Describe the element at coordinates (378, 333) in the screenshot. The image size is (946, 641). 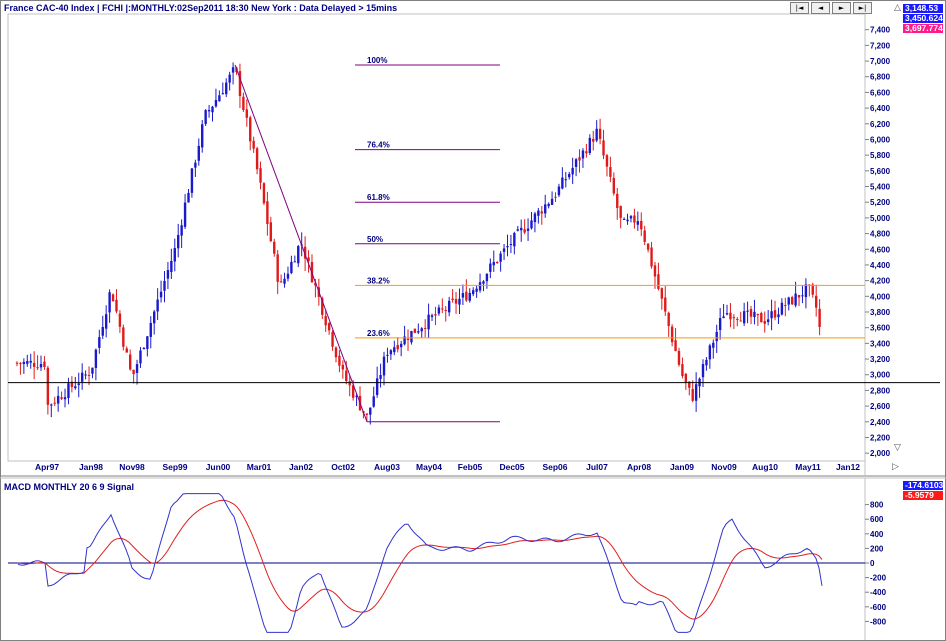
I see `fib-level-label: 23.6%` at that location.